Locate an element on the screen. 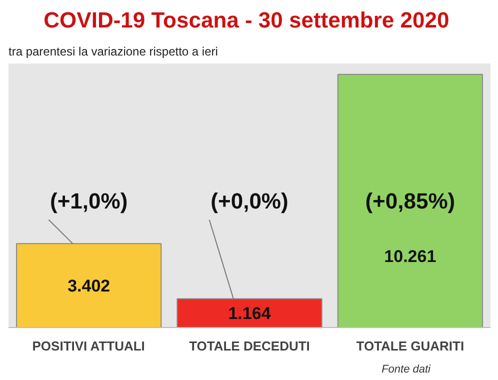 Image resolution: width=498 pixels, height=380 pixels. data-label: 1.164 is located at coordinates (250, 314).